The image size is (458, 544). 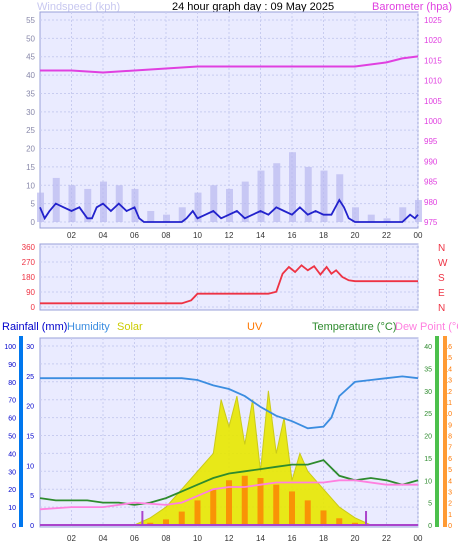 What do you see at coordinates (12, 454) in the screenshot?
I see `humidity-tick-label: 40` at bounding box center [12, 454].